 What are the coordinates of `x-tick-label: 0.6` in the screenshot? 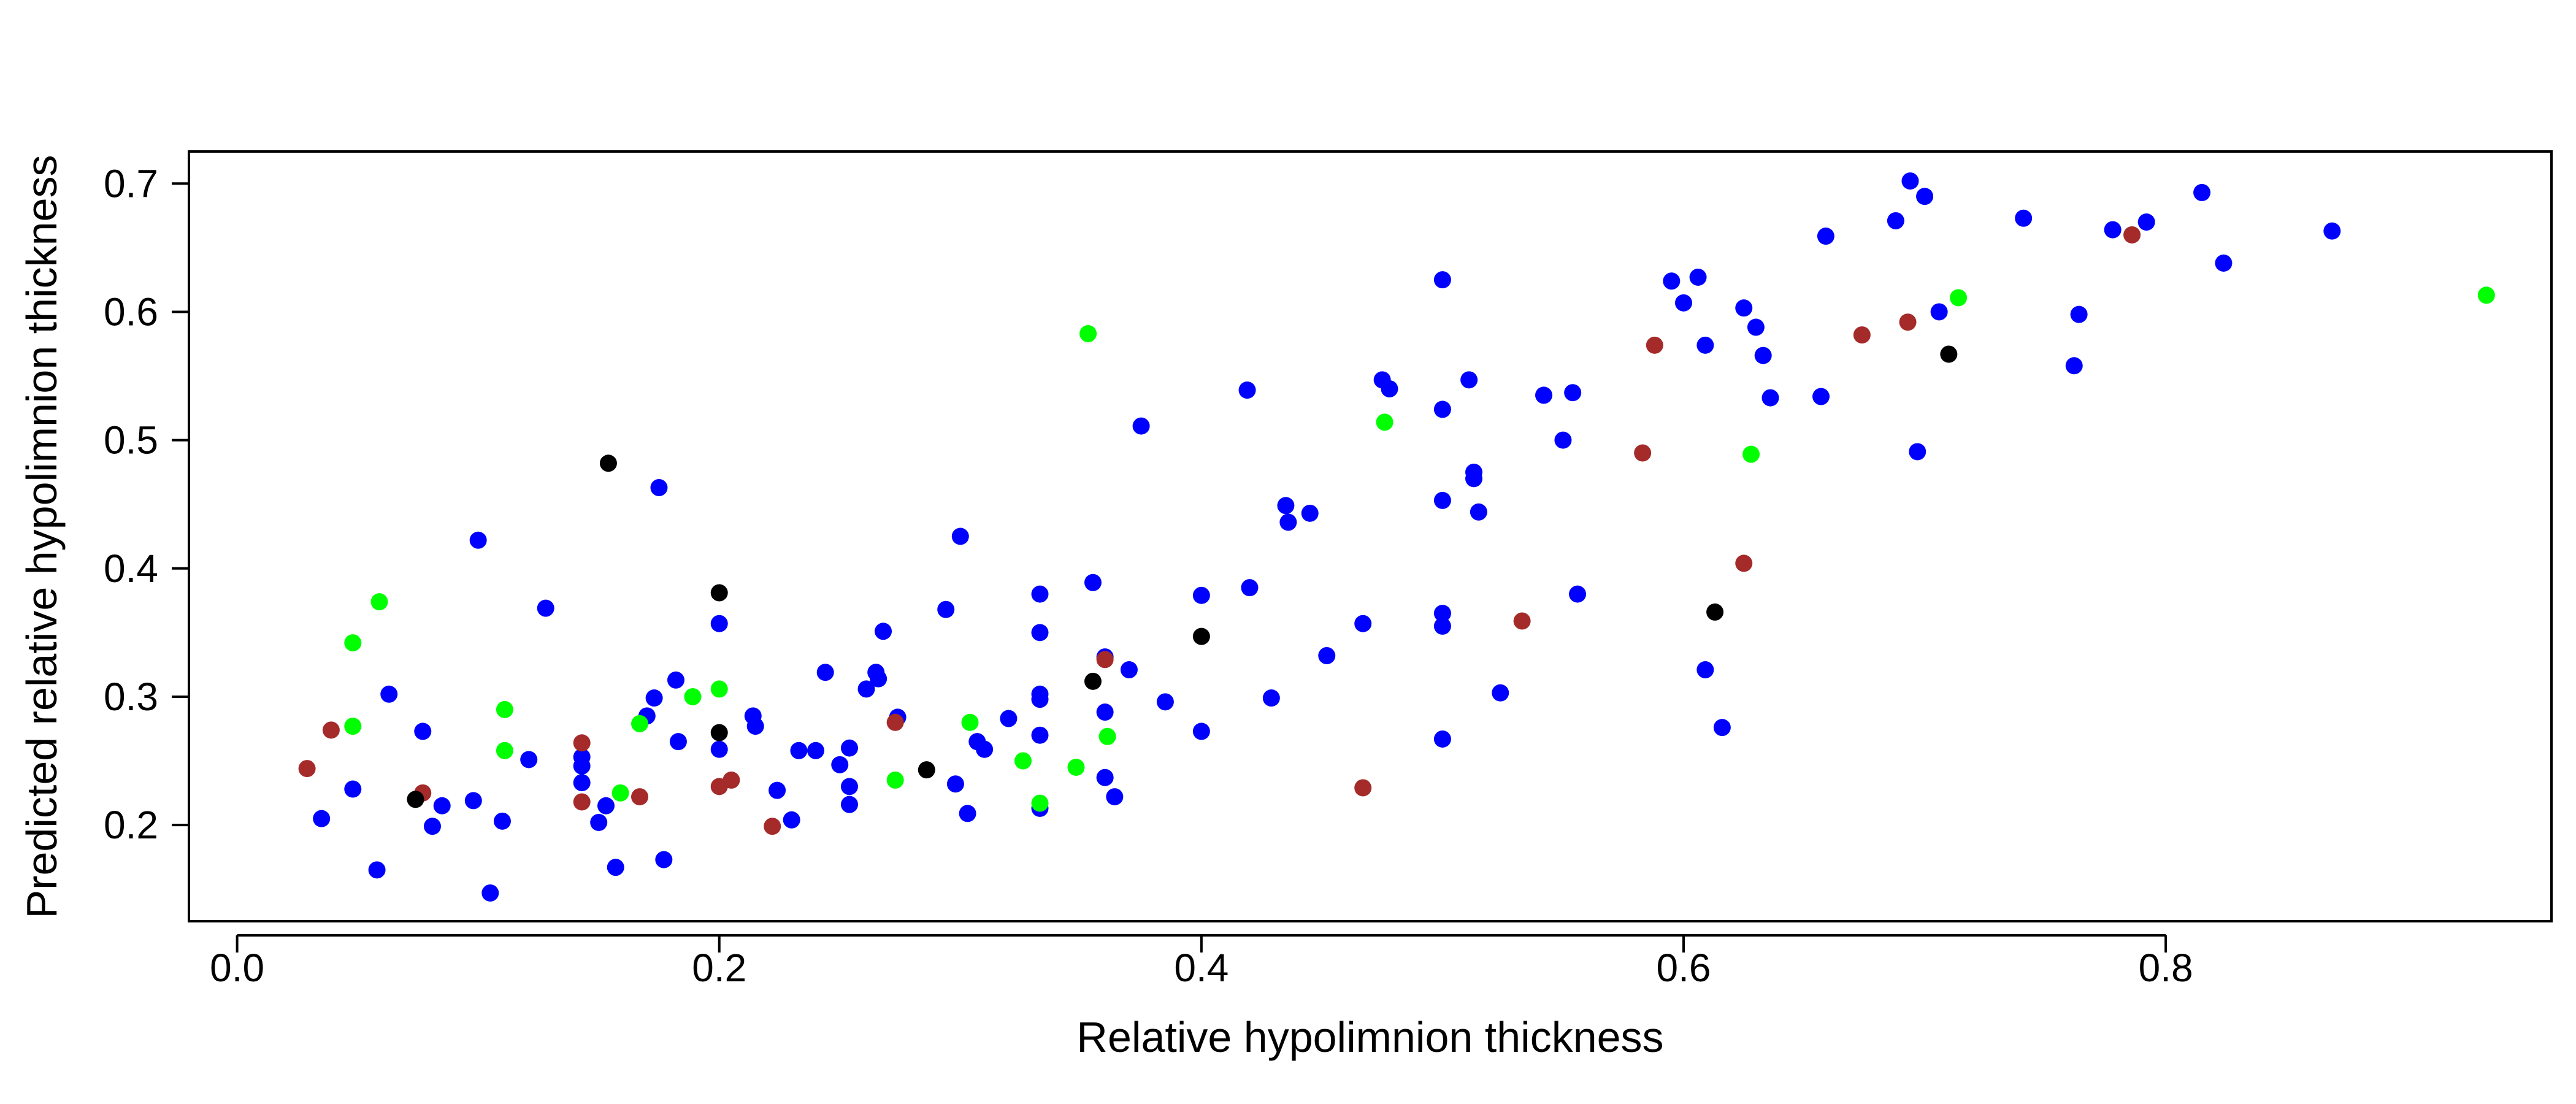 It's located at (1683, 968).